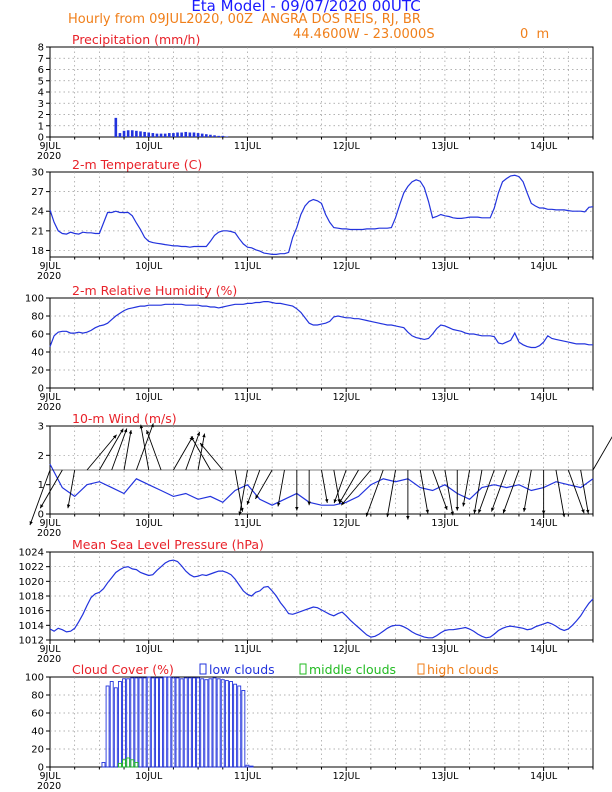 The width and height of the screenshot is (612, 792). What do you see at coordinates (31, 641) in the screenshot?
I see `ytick-label: 1012` at bounding box center [31, 641].